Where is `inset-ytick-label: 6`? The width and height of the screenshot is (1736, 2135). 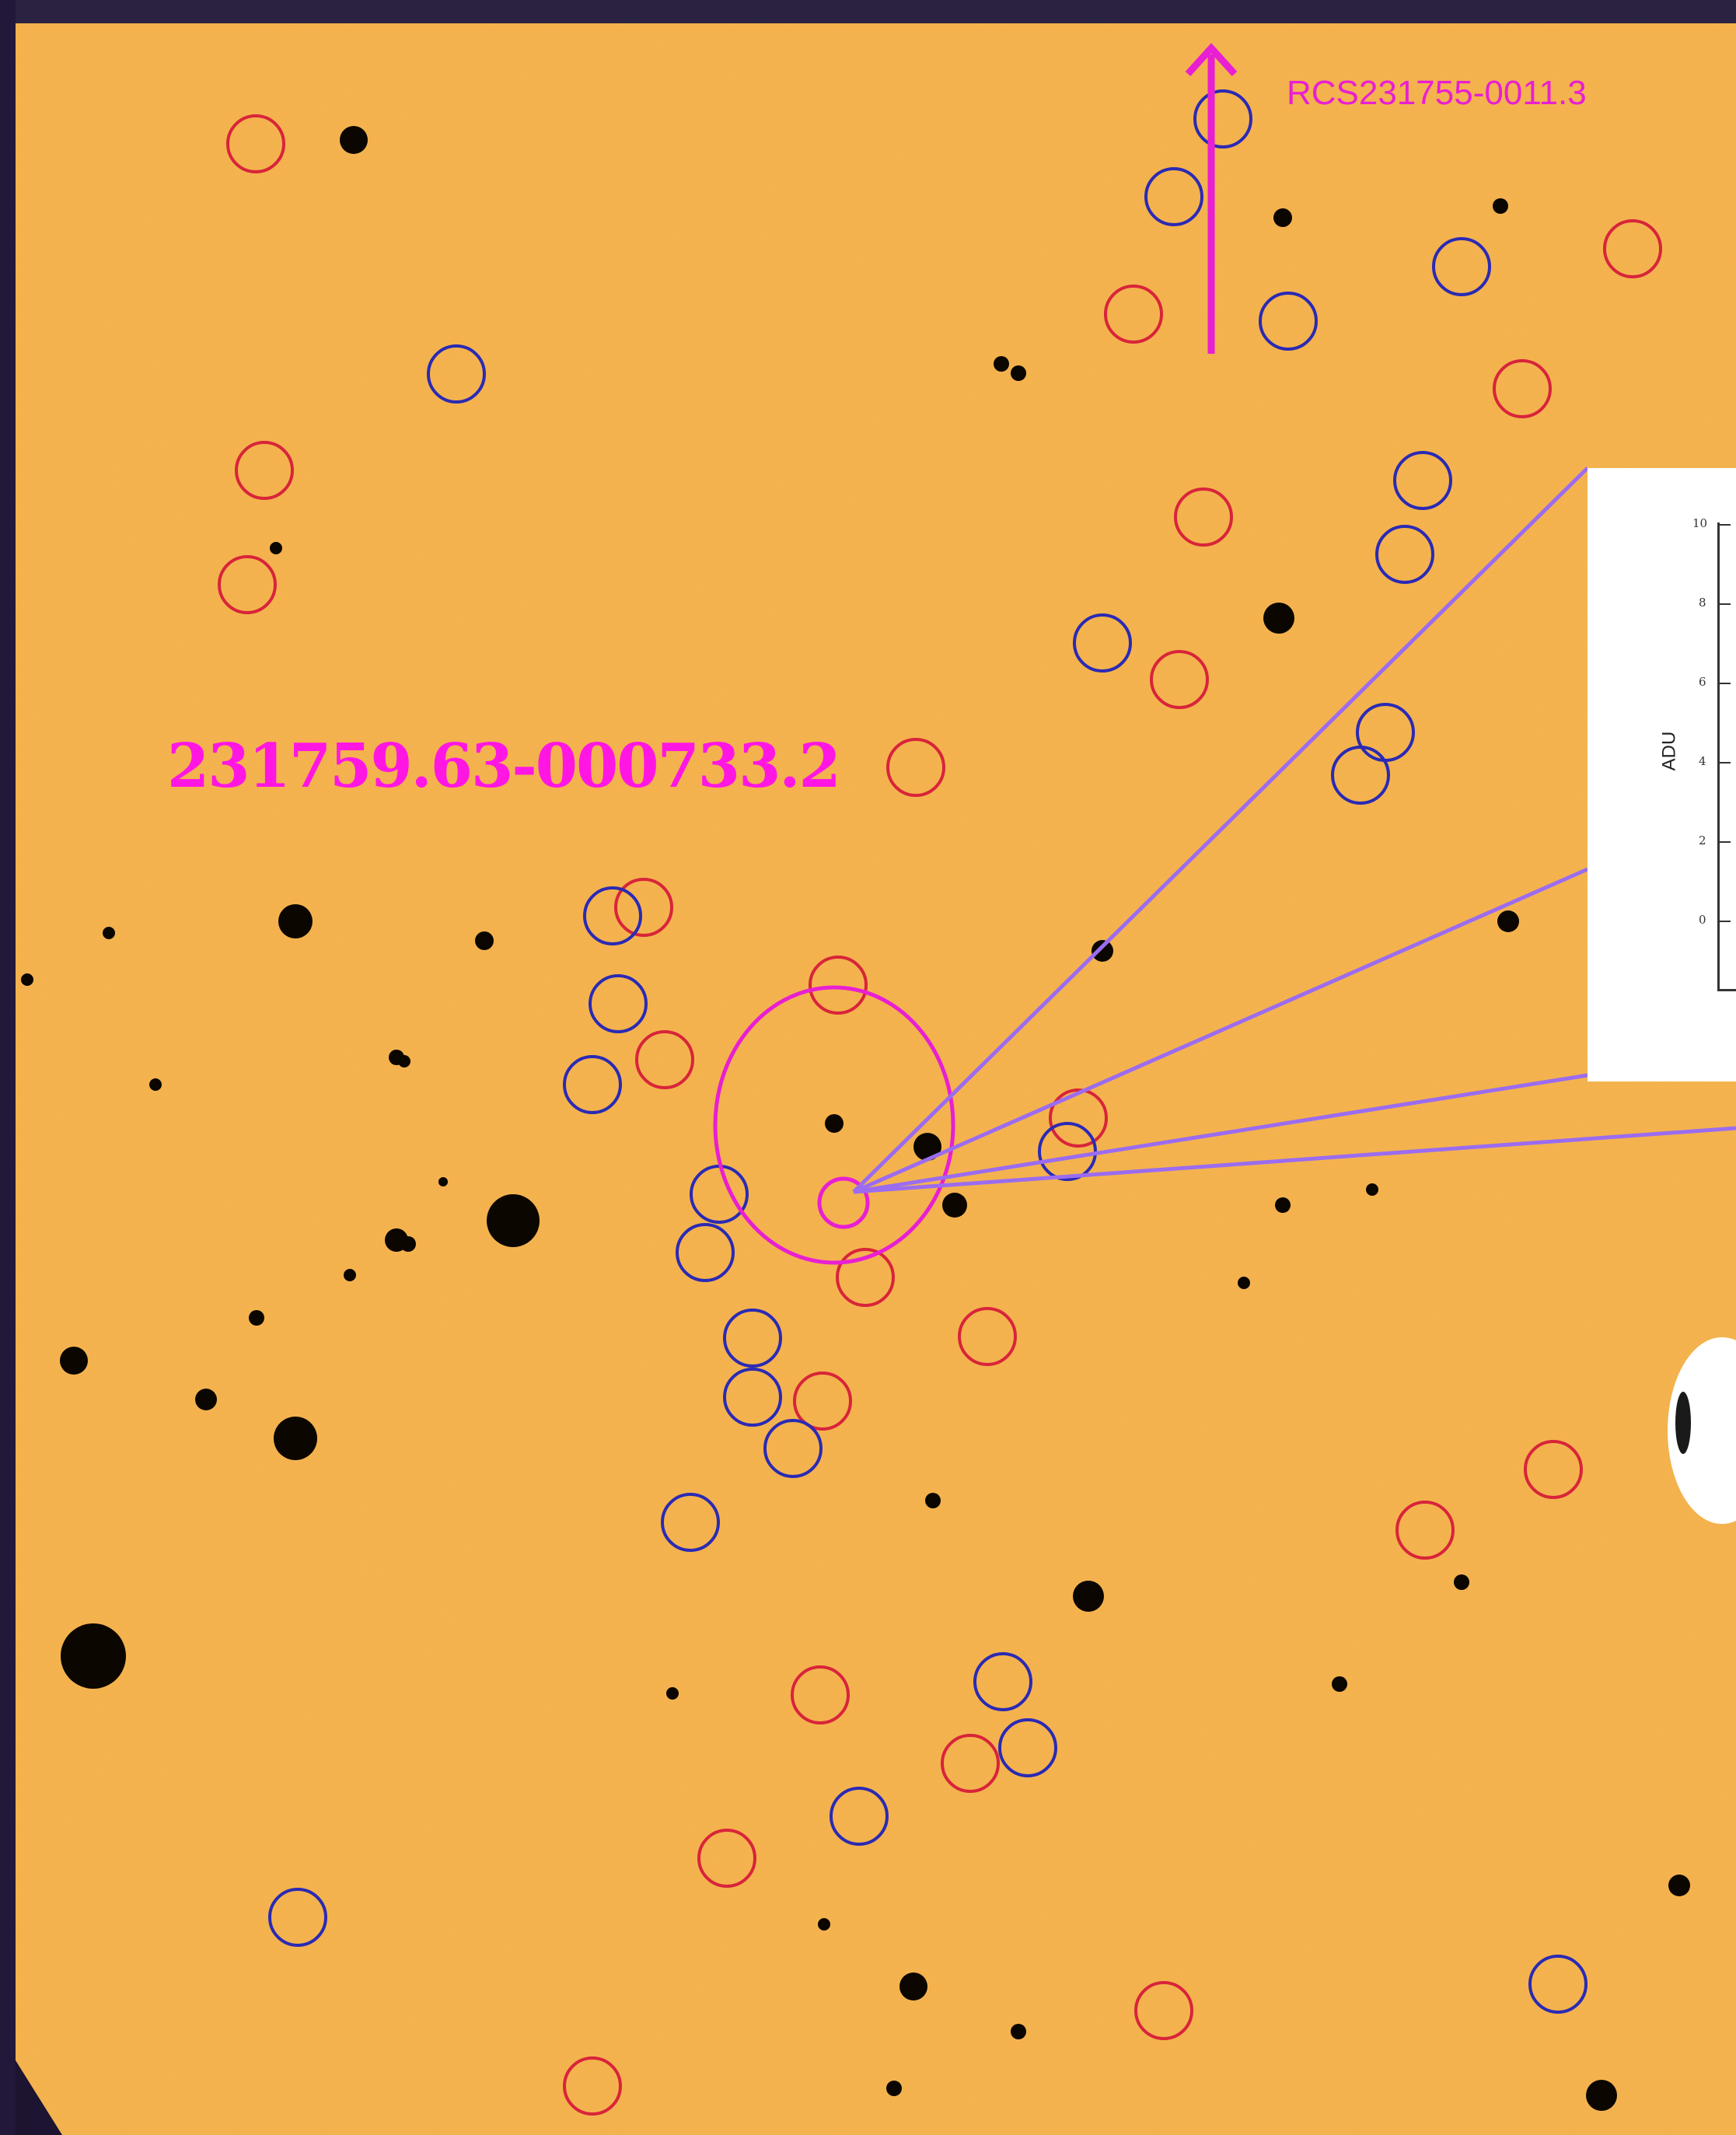
inset-ytick-label: 6 is located at coordinates (1702, 682).